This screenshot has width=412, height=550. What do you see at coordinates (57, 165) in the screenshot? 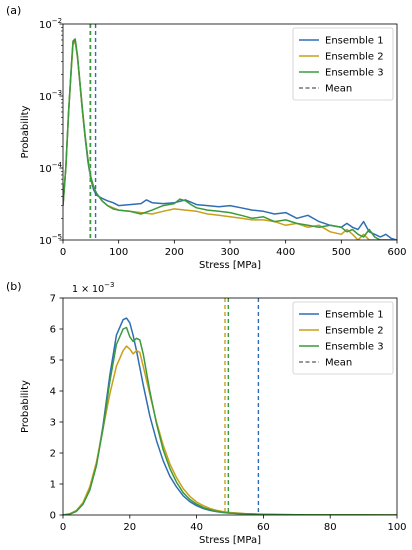
I see `y-tick-exponent: −4` at bounding box center [57, 165].